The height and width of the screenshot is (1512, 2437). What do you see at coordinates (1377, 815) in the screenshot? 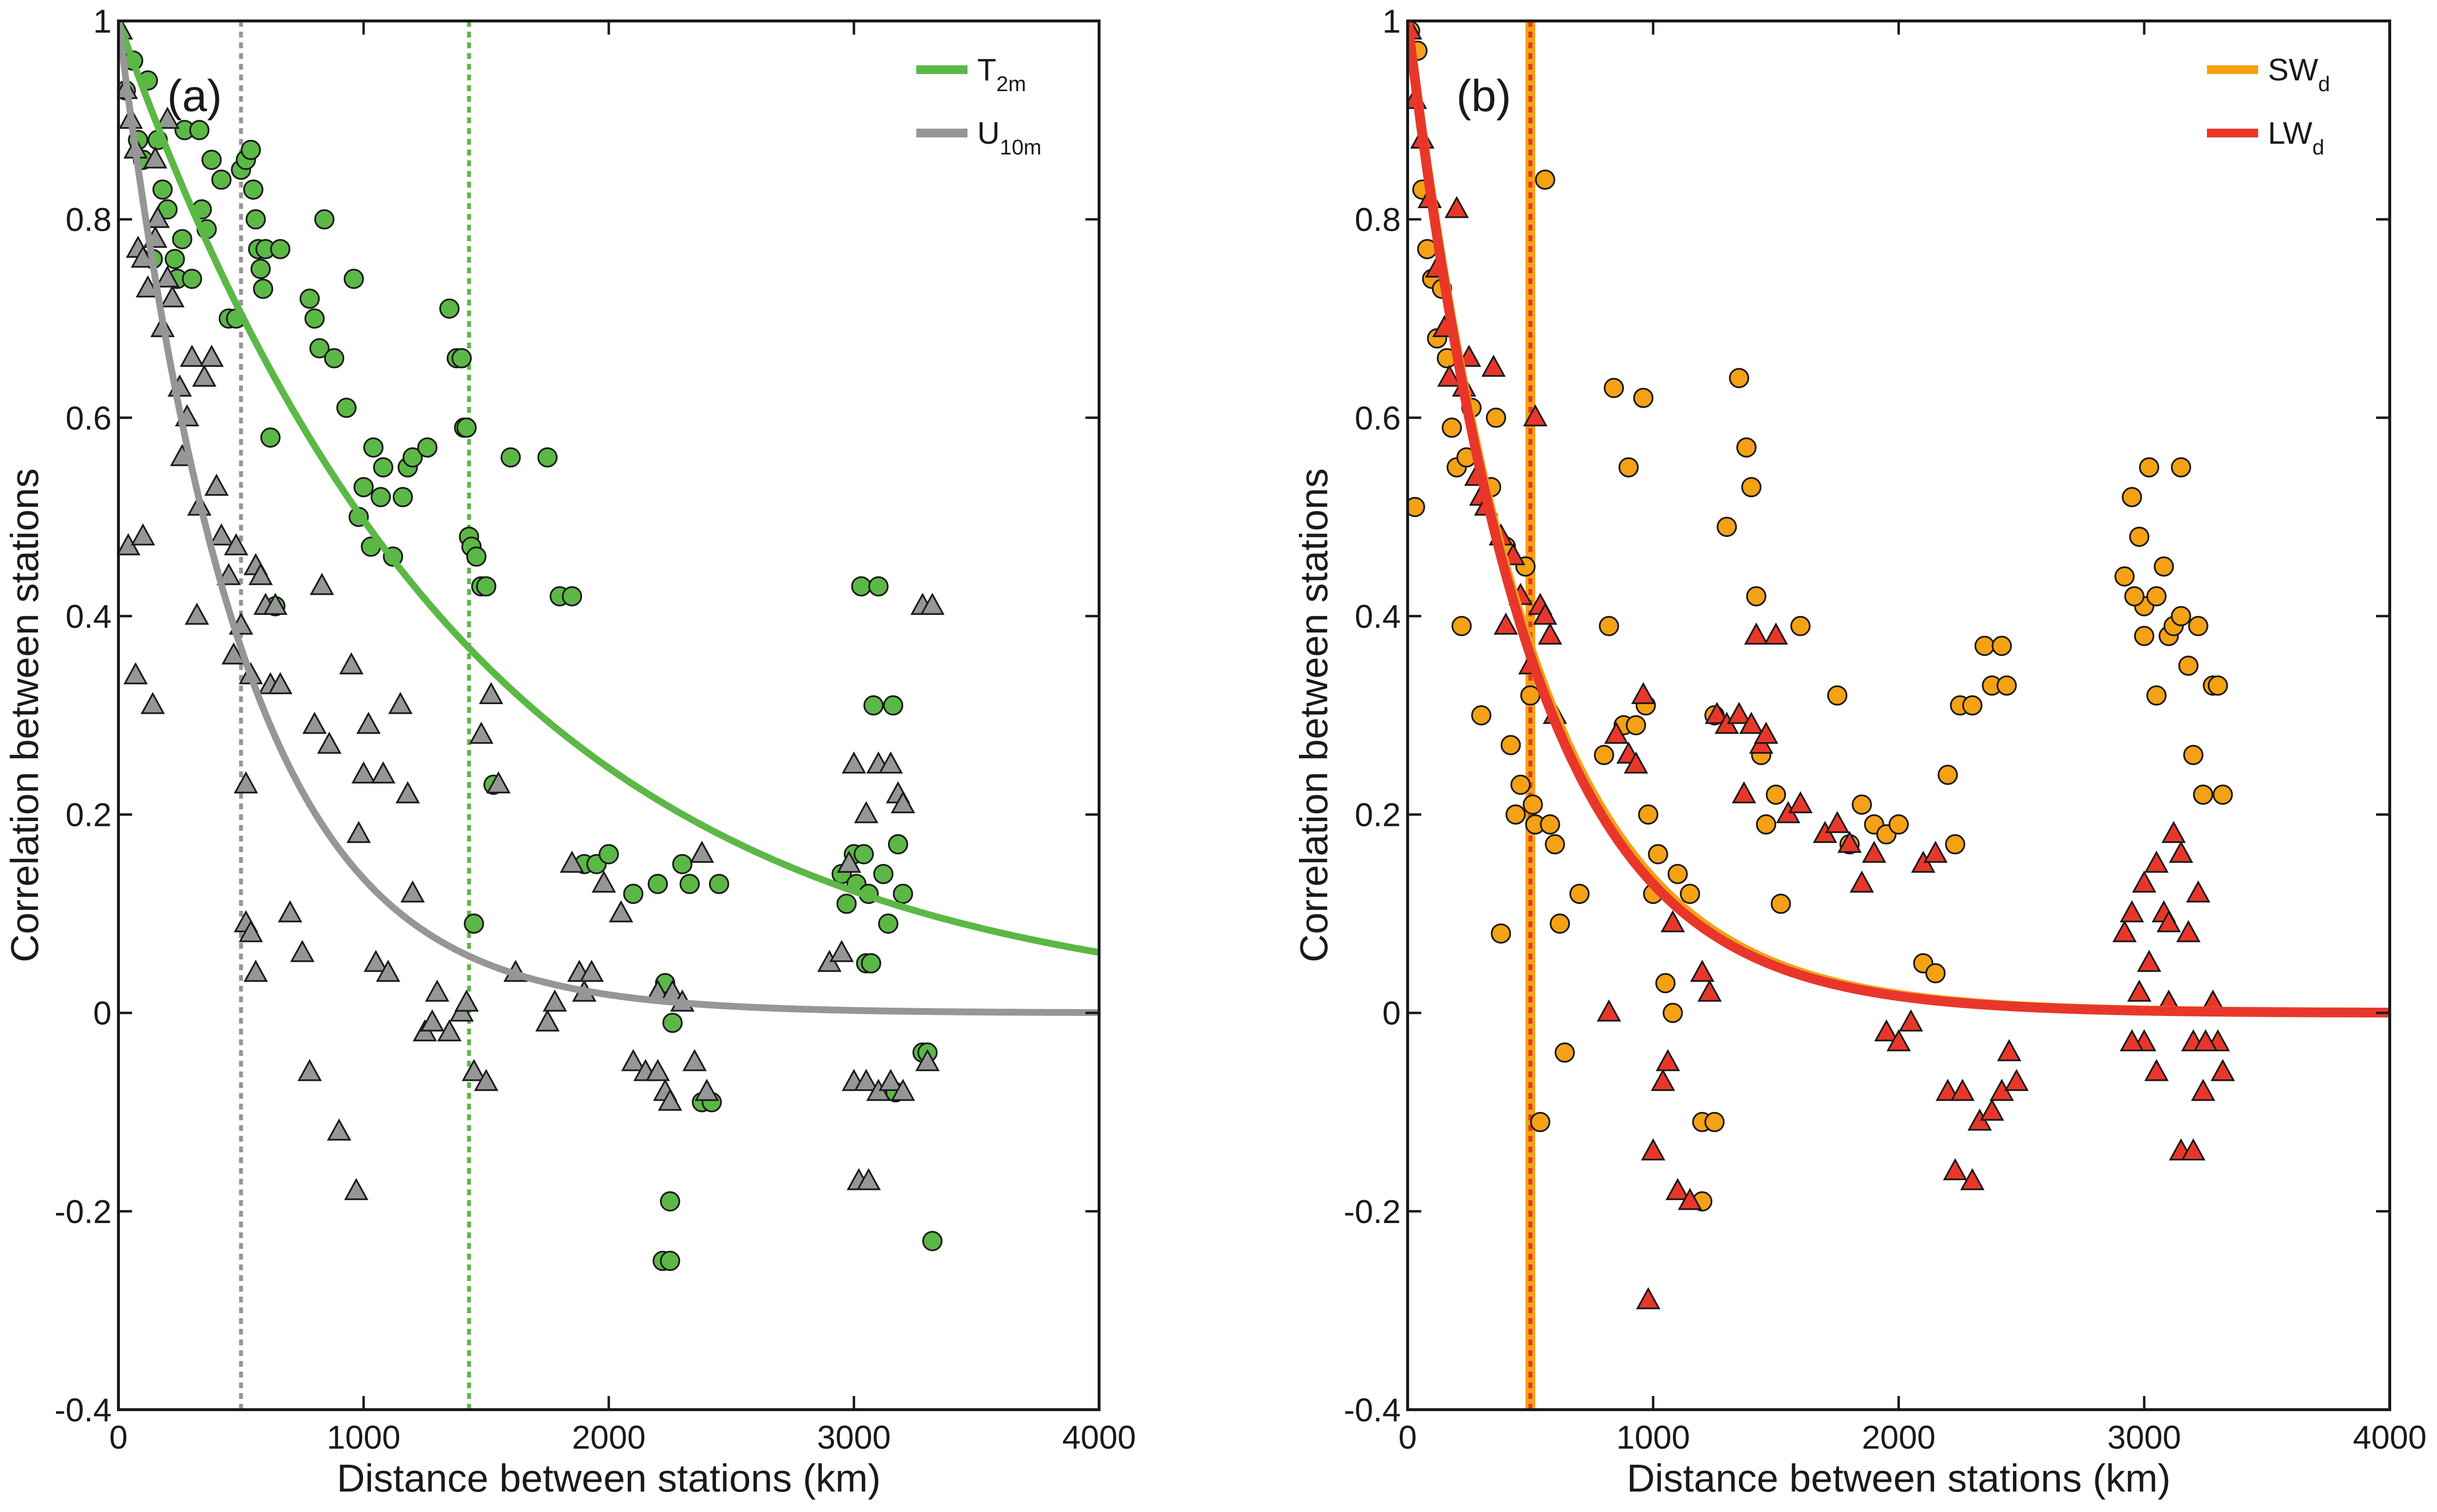
I see `panel-b-y-tick-label: 0.2` at bounding box center [1377, 815].